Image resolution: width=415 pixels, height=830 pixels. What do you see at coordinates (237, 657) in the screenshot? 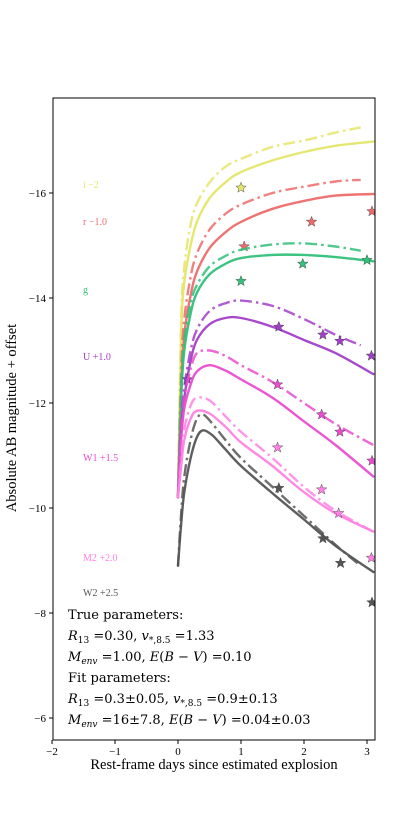
I see `true-ebv-value: 0.10` at bounding box center [237, 657].